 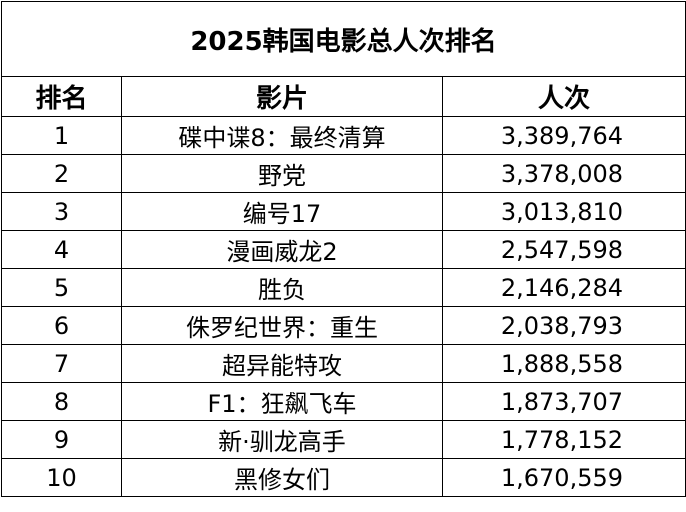 I want to click on film-cell: 漫画威龙2, so click(x=282, y=249).